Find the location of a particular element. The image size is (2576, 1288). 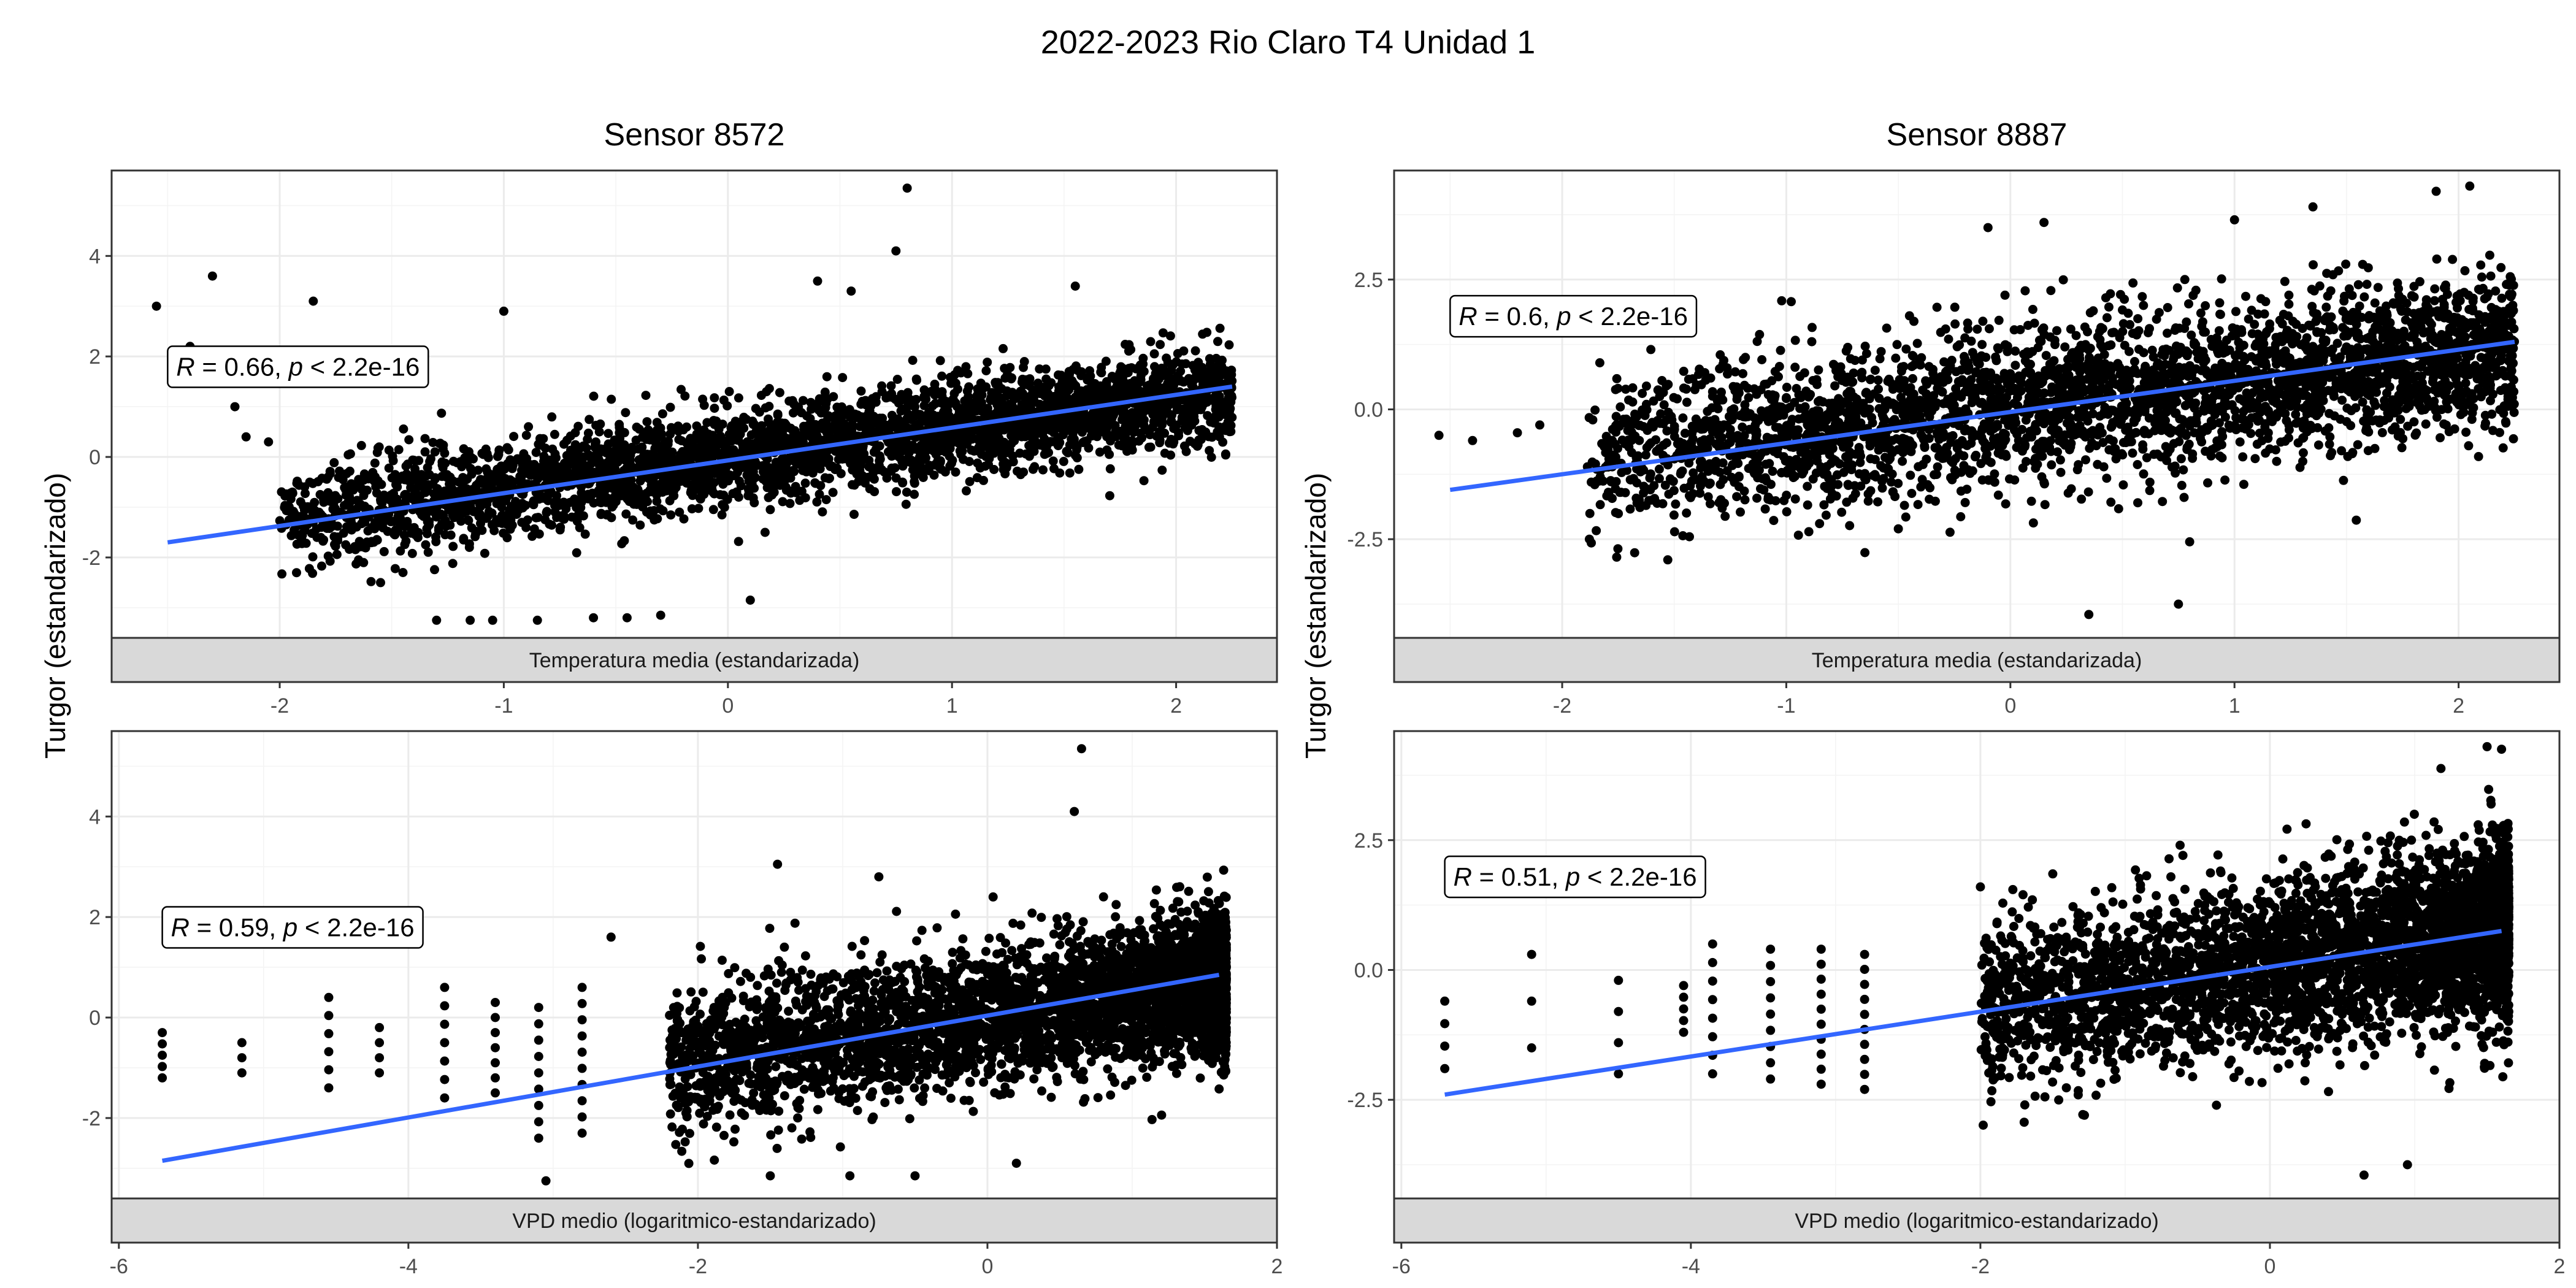

panel-title-sensor-8572: Sensor 8572 is located at coordinates (694, 135).